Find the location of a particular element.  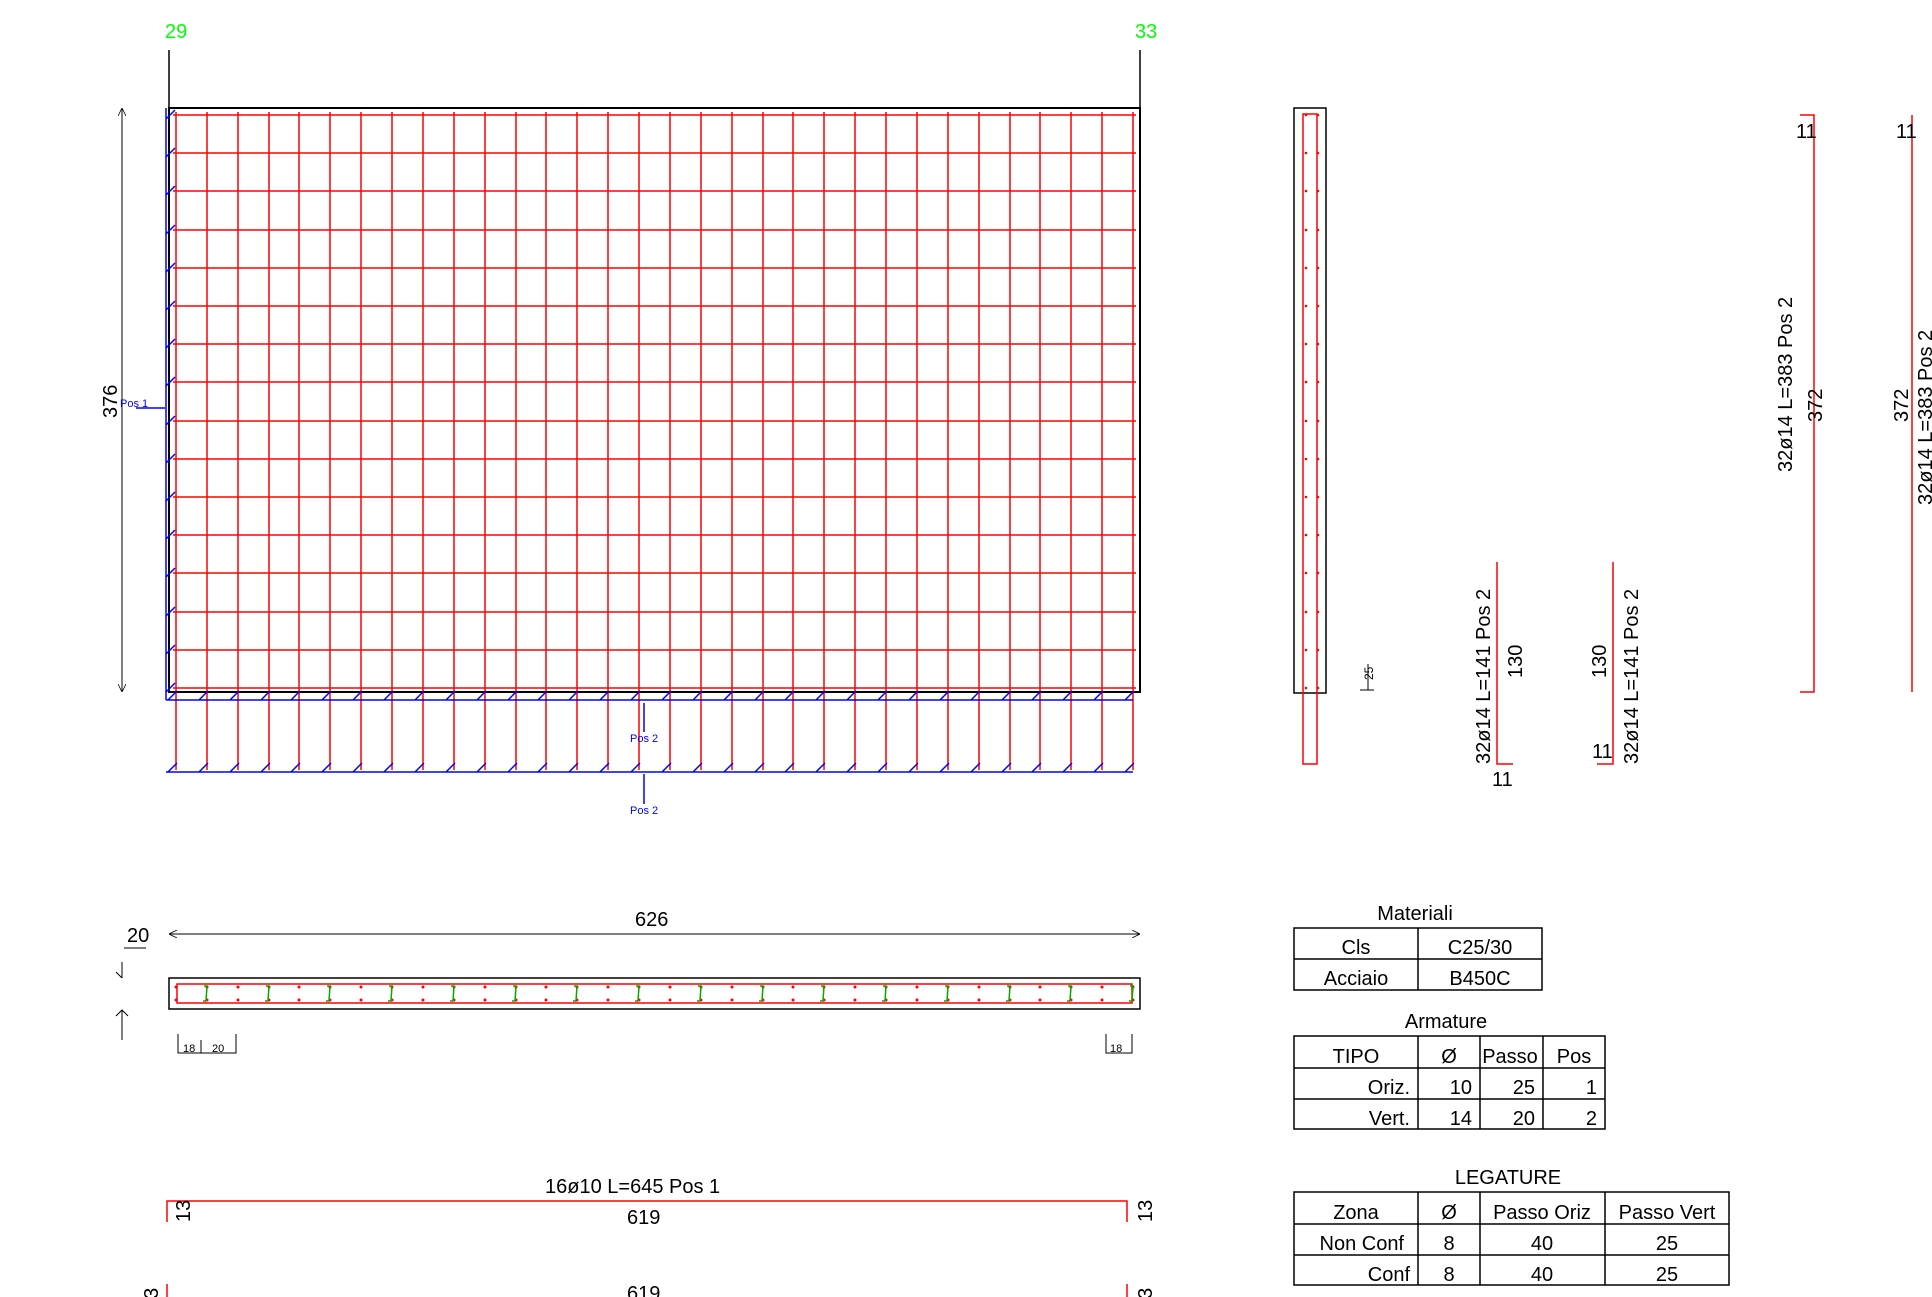

legature-header: Ø is located at coordinates (1449, 1213).